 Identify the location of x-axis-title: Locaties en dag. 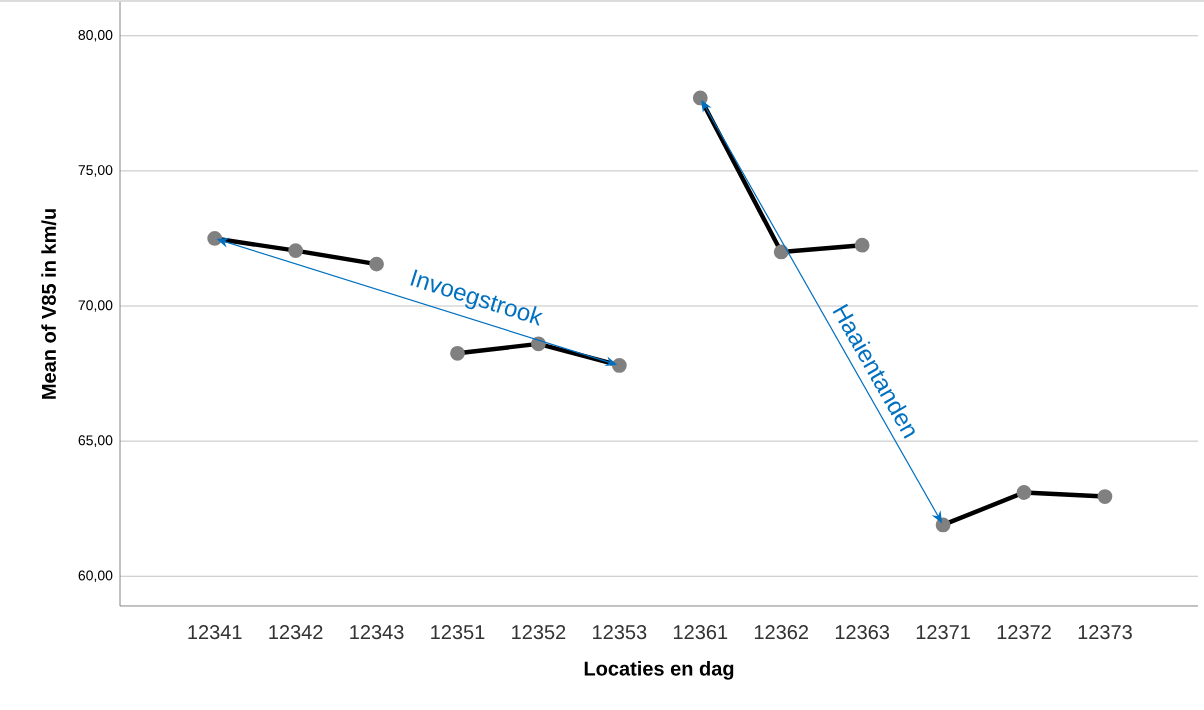
(659, 670).